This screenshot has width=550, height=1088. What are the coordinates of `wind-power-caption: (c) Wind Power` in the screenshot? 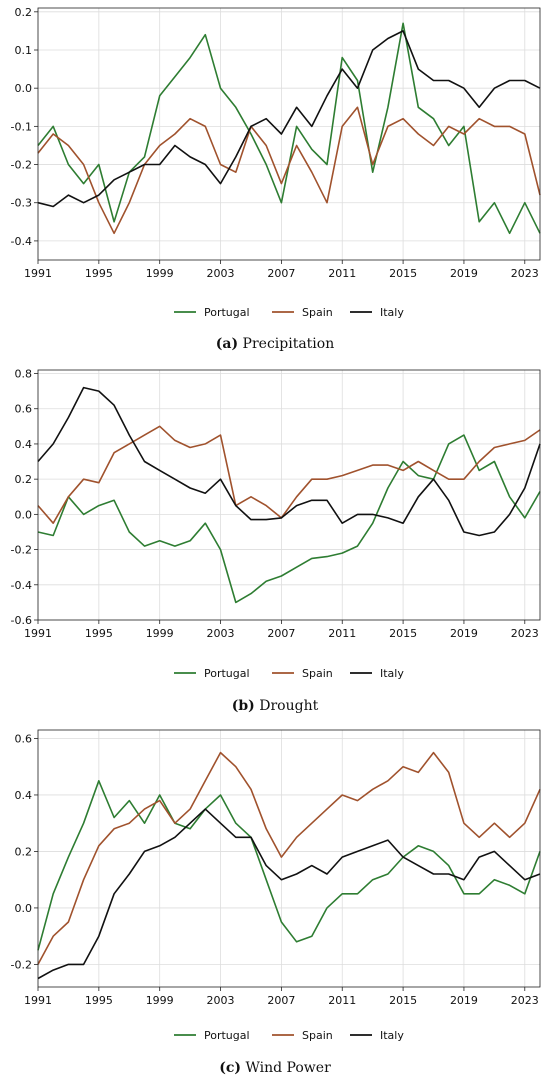 It's located at (275, 1068).